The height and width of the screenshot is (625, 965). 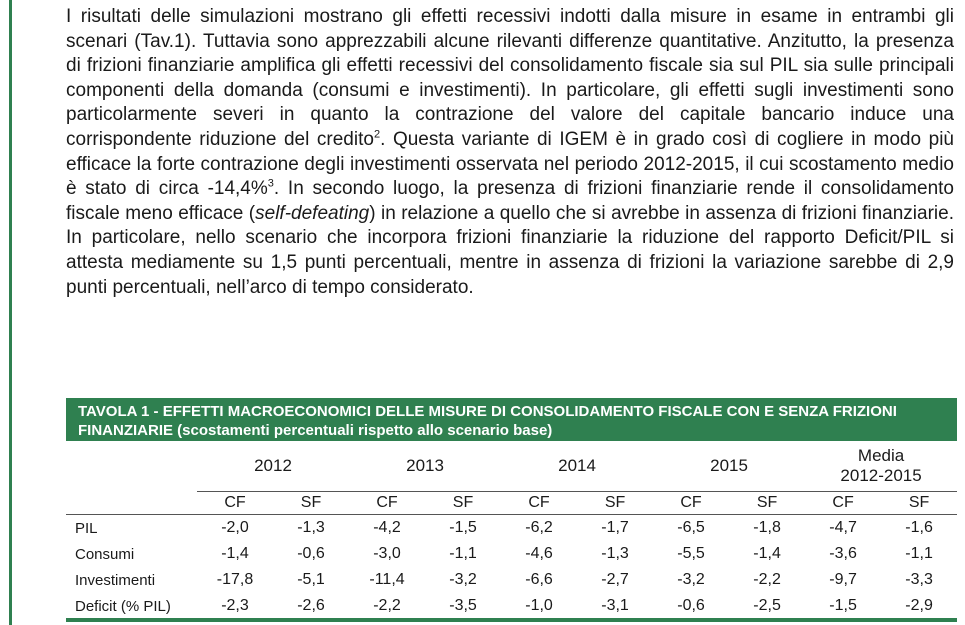 I want to click on left-border-rule, so click(x=10, y=312).